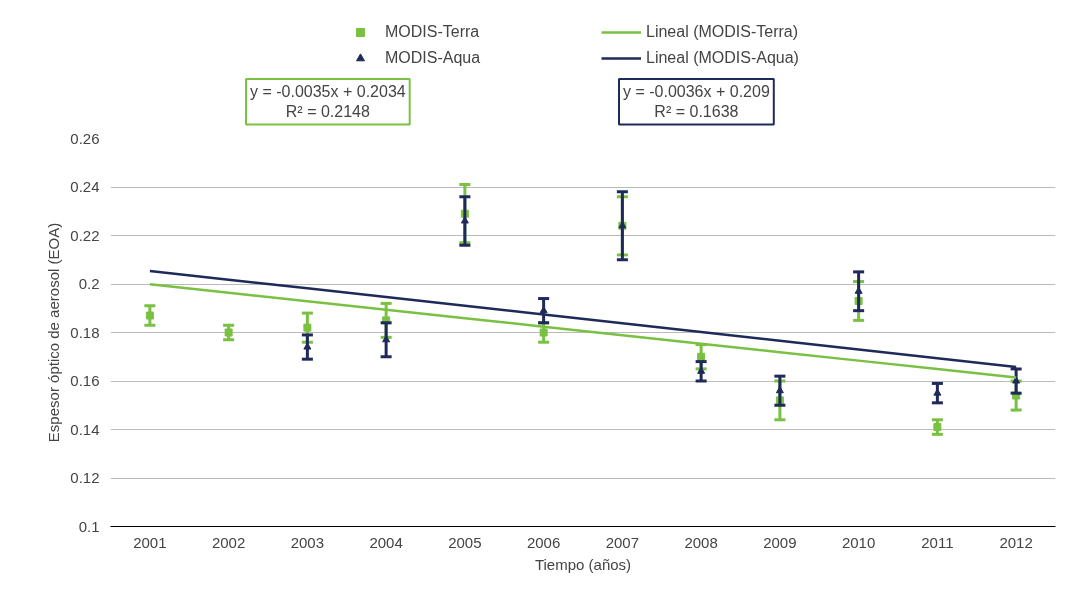  Describe the element at coordinates (583, 564) in the screenshot. I see `x-axis-title: Tiempo (años)` at that location.